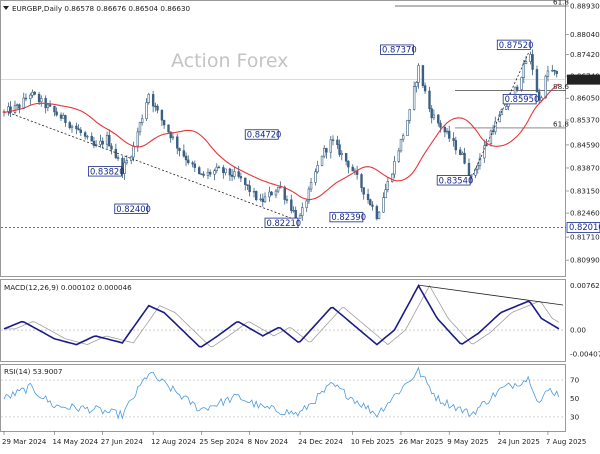 The height and width of the screenshot is (454, 600). I want to click on macd-signal-line, so click(282, 316).